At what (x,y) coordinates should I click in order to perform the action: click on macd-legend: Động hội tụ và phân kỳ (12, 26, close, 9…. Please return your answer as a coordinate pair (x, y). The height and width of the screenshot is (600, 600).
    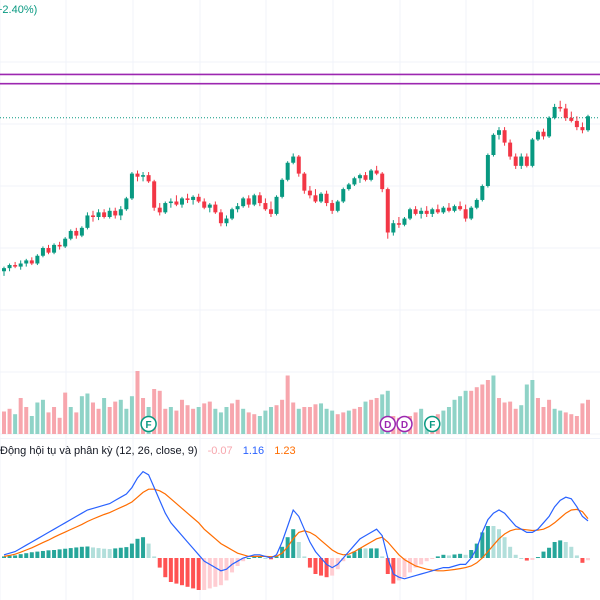
    Looking at the image, I should click on (148, 451).